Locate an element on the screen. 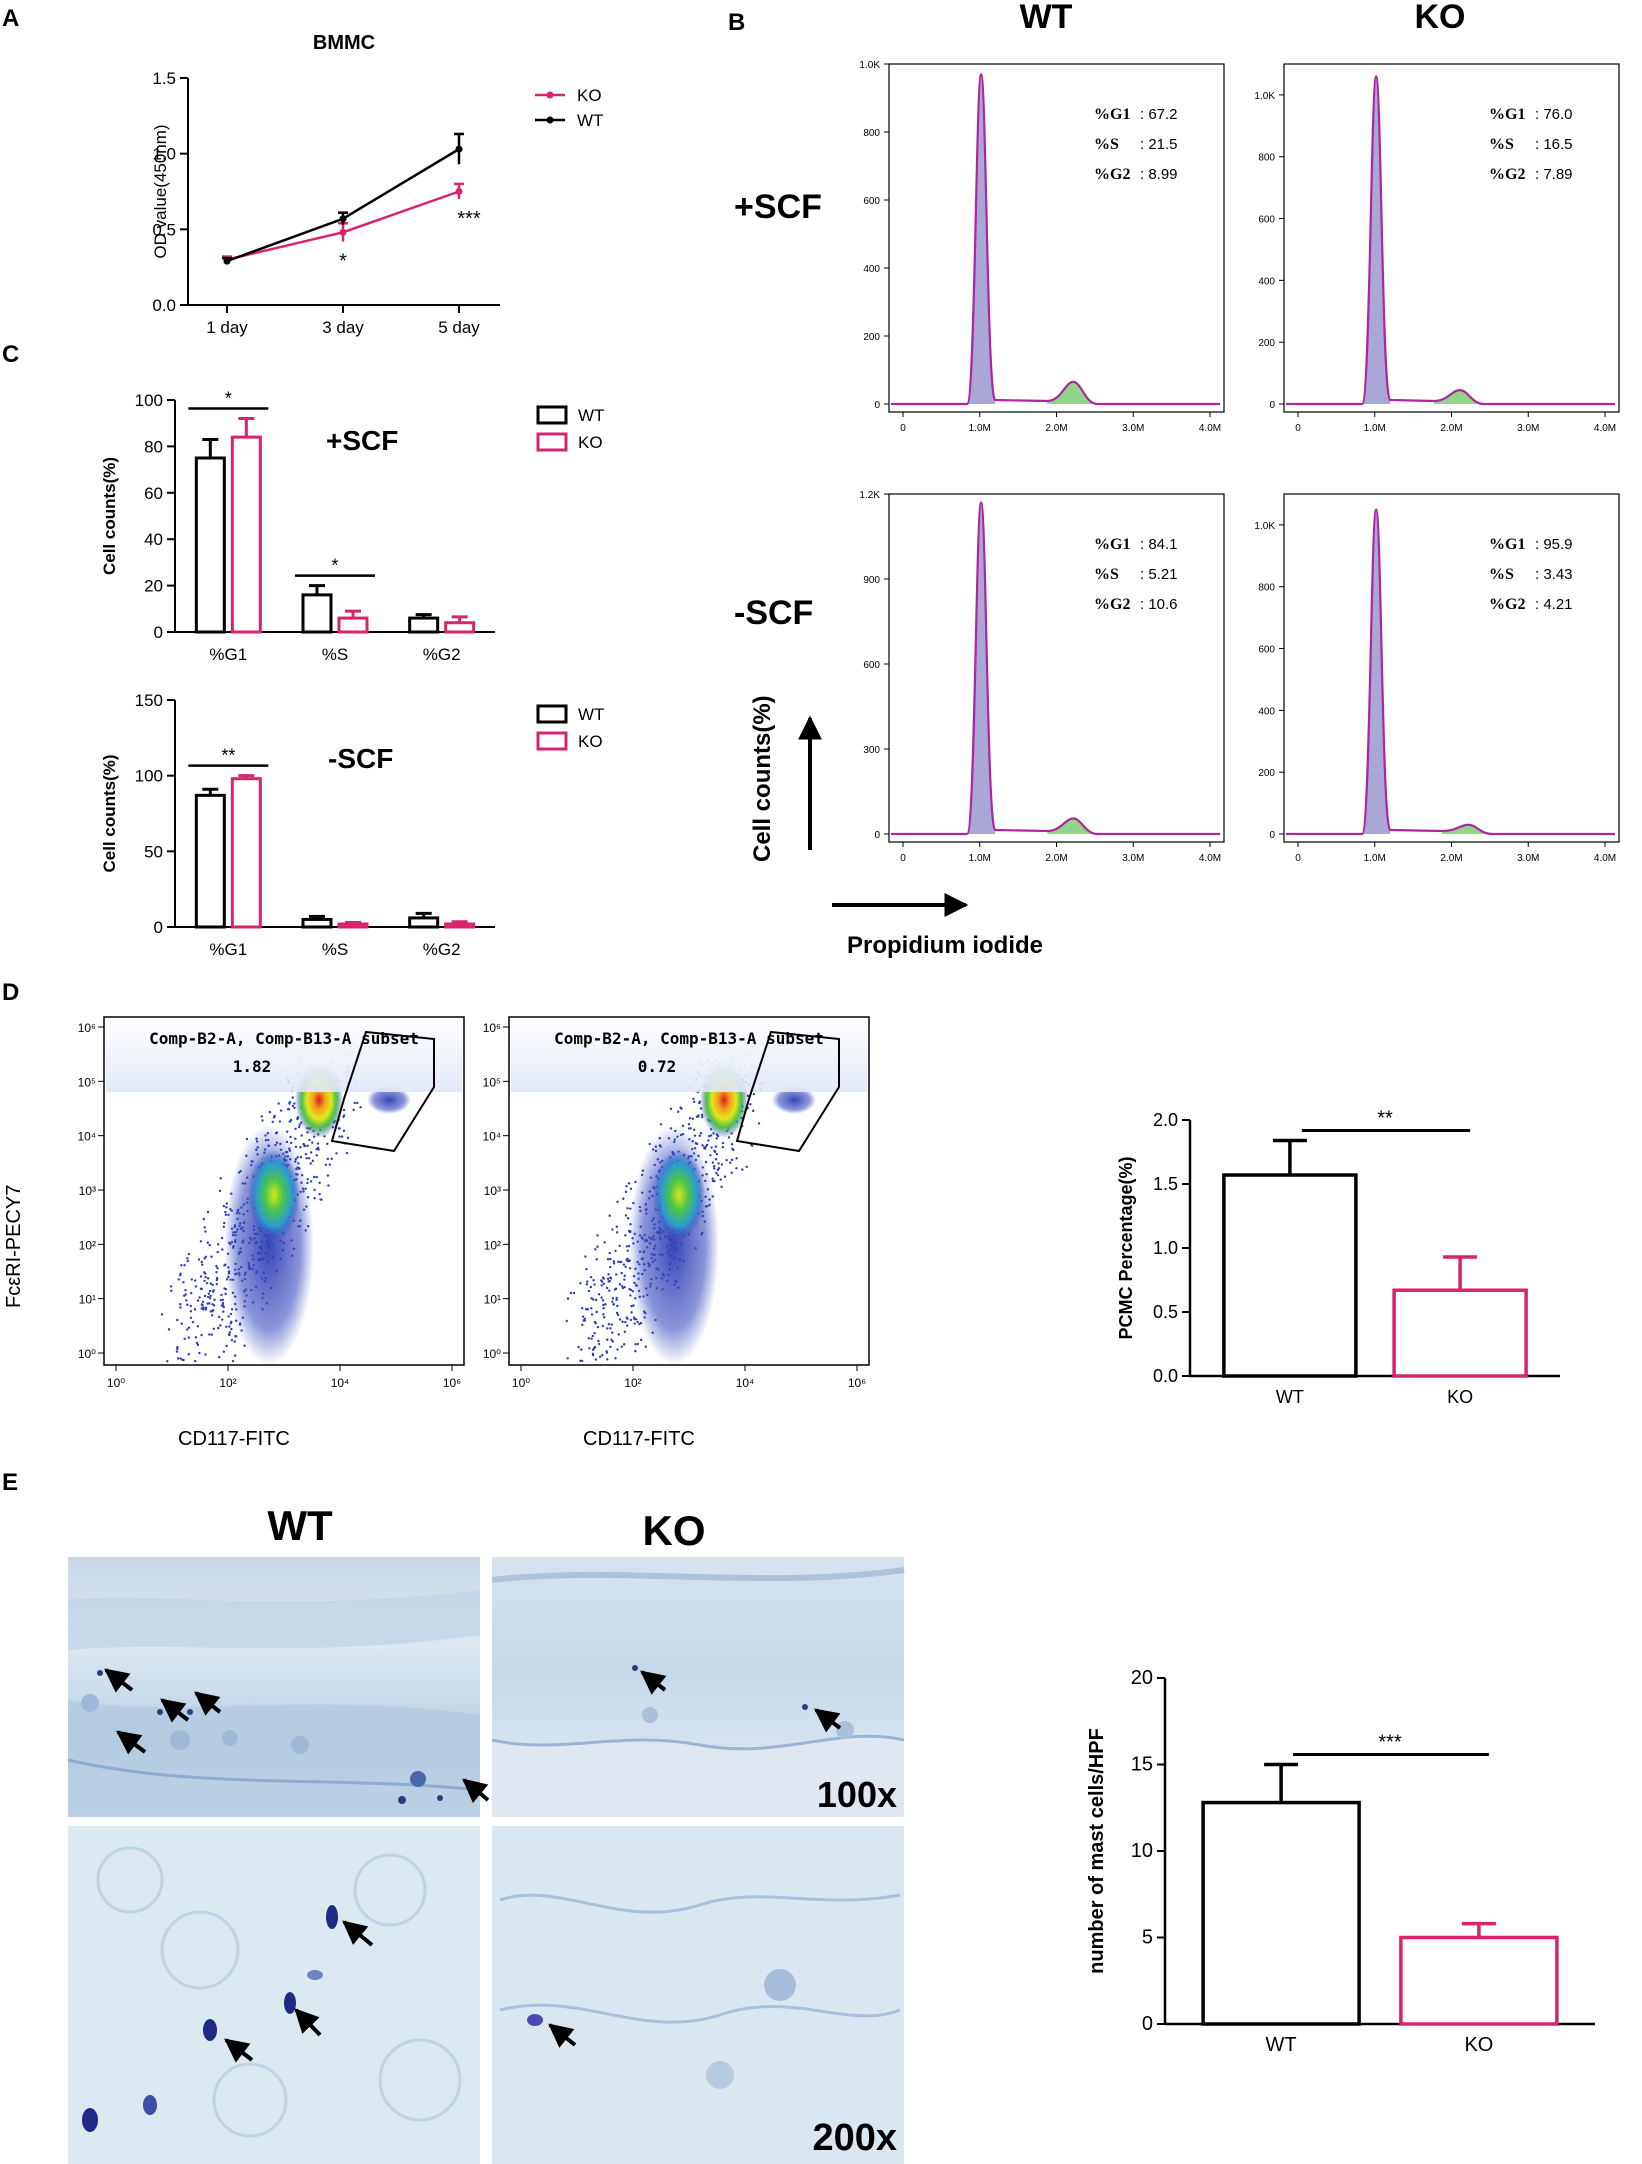 Image resolution: width=1642 pixels, height=2164 pixels. hist-stat-value: : 95.9 is located at coordinates (1554, 544).